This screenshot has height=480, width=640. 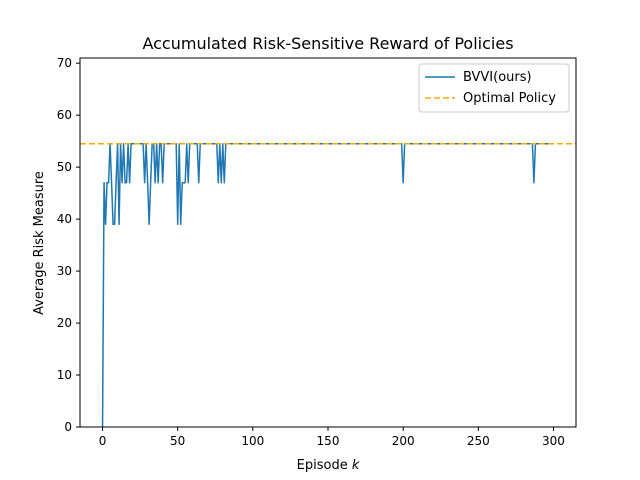 What do you see at coordinates (64, 219) in the screenshot?
I see `y-tick-label: 40` at bounding box center [64, 219].